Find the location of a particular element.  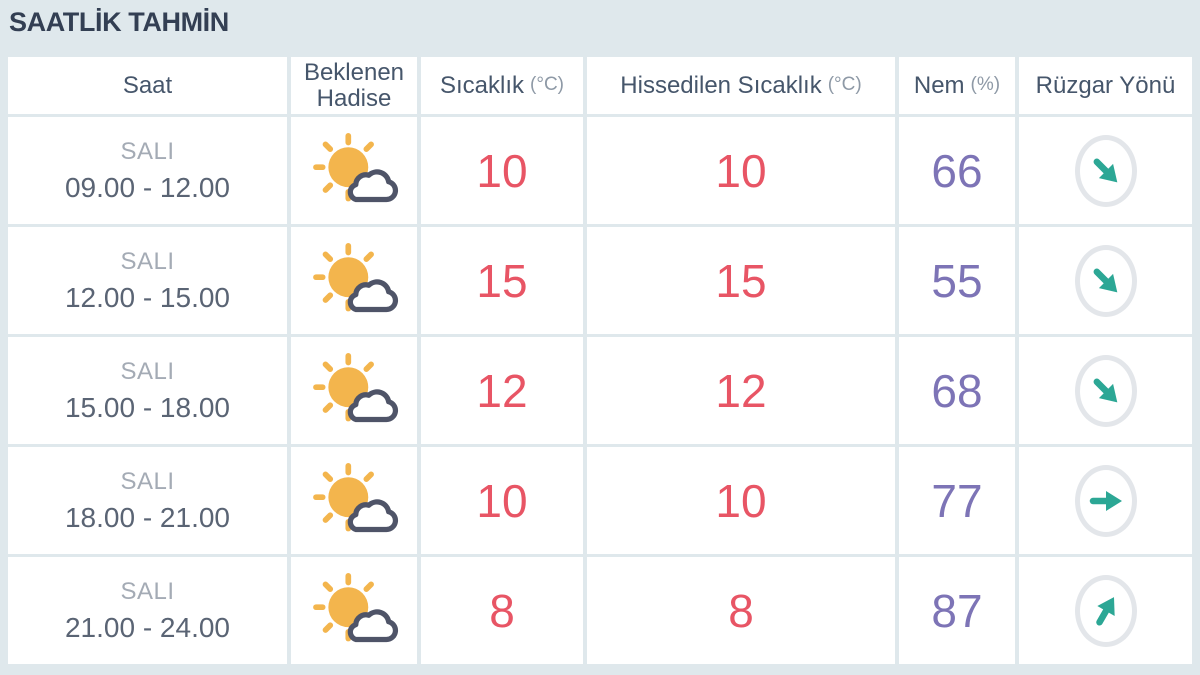

title-bar: SAATLİK TAHMİN is located at coordinates (600, 28).